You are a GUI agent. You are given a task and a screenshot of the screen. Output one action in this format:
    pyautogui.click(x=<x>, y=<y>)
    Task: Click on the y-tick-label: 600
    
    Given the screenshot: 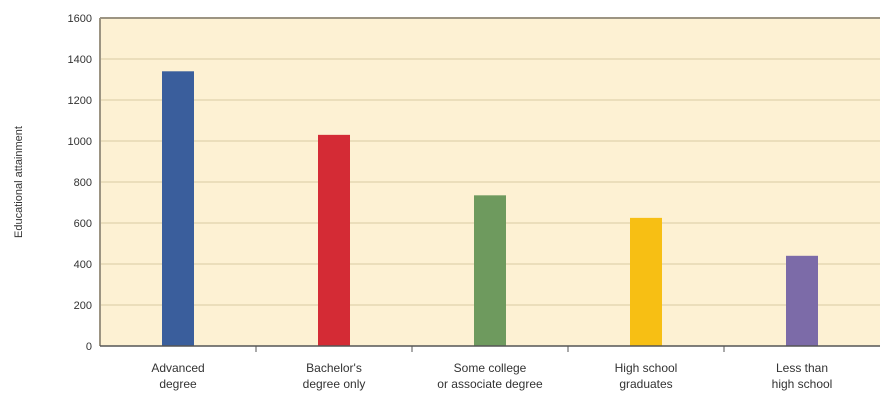 What is the action you would take?
    pyautogui.click(x=83, y=224)
    